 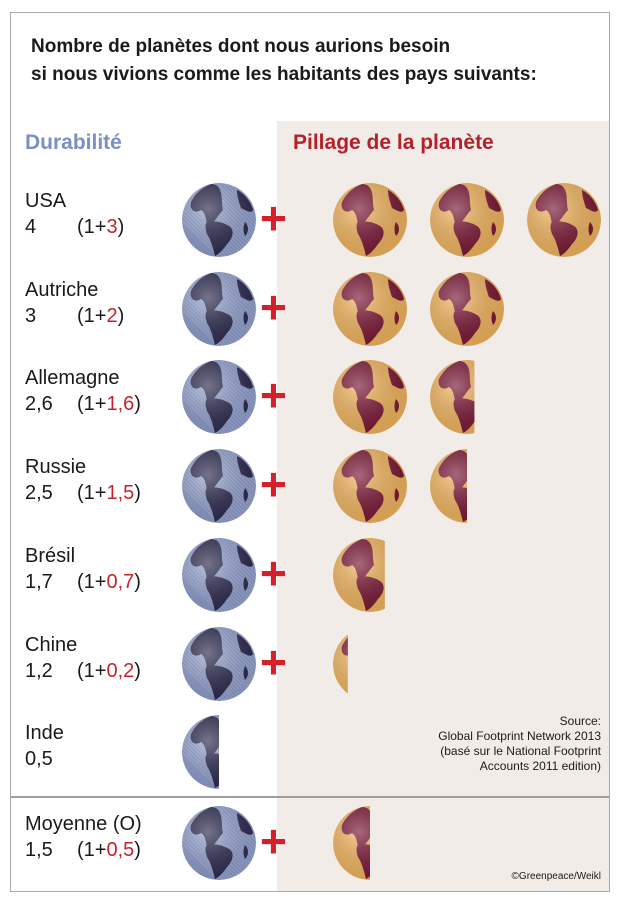 I want to click on pillage-value: 2, so click(x=112, y=315).